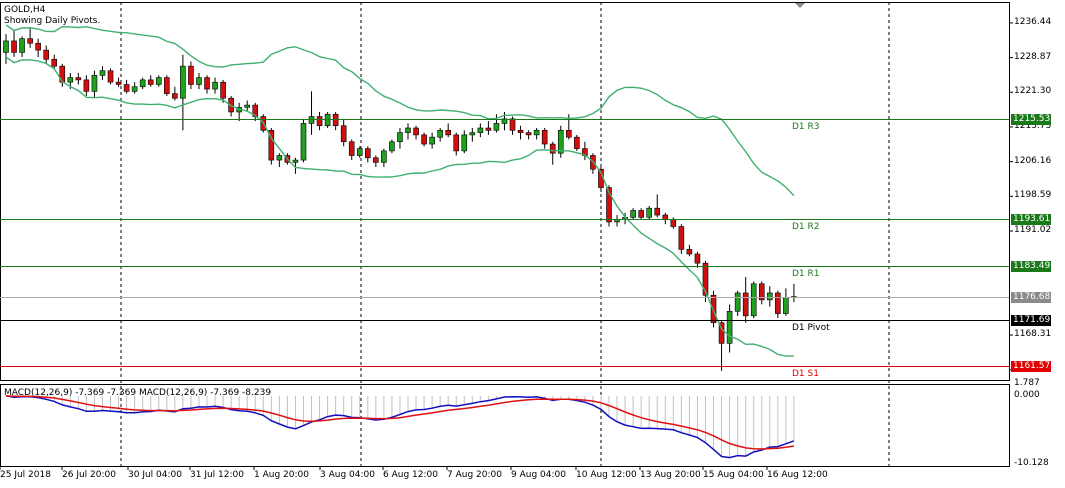 The image size is (1065, 488). I want to click on time-tick-label: 7 Aug 20:00, so click(474, 475).